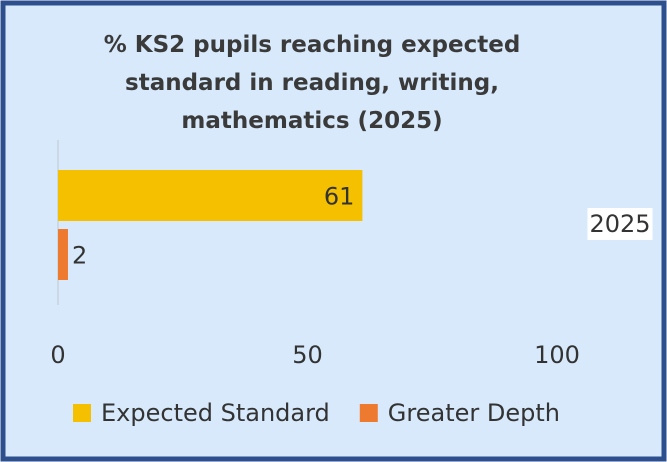 The width and height of the screenshot is (667, 462). What do you see at coordinates (339, 197) in the screenshot?
I see `data-label: 61` at bounding box center [339, 197].